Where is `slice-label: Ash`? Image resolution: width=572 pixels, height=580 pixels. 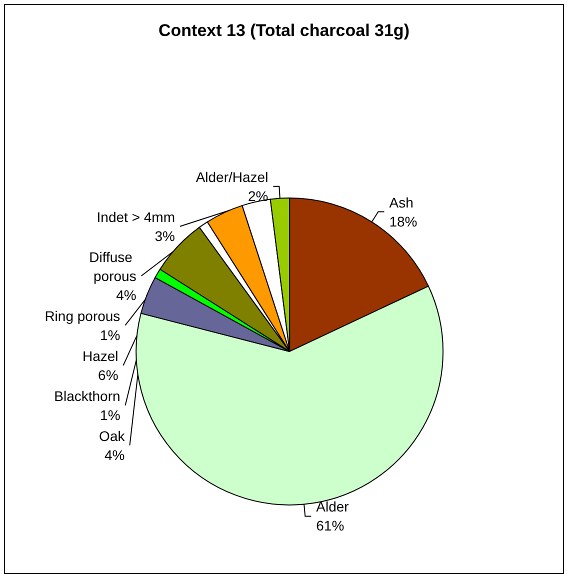
slice-label: Ash is located at coordinates (401, 202).